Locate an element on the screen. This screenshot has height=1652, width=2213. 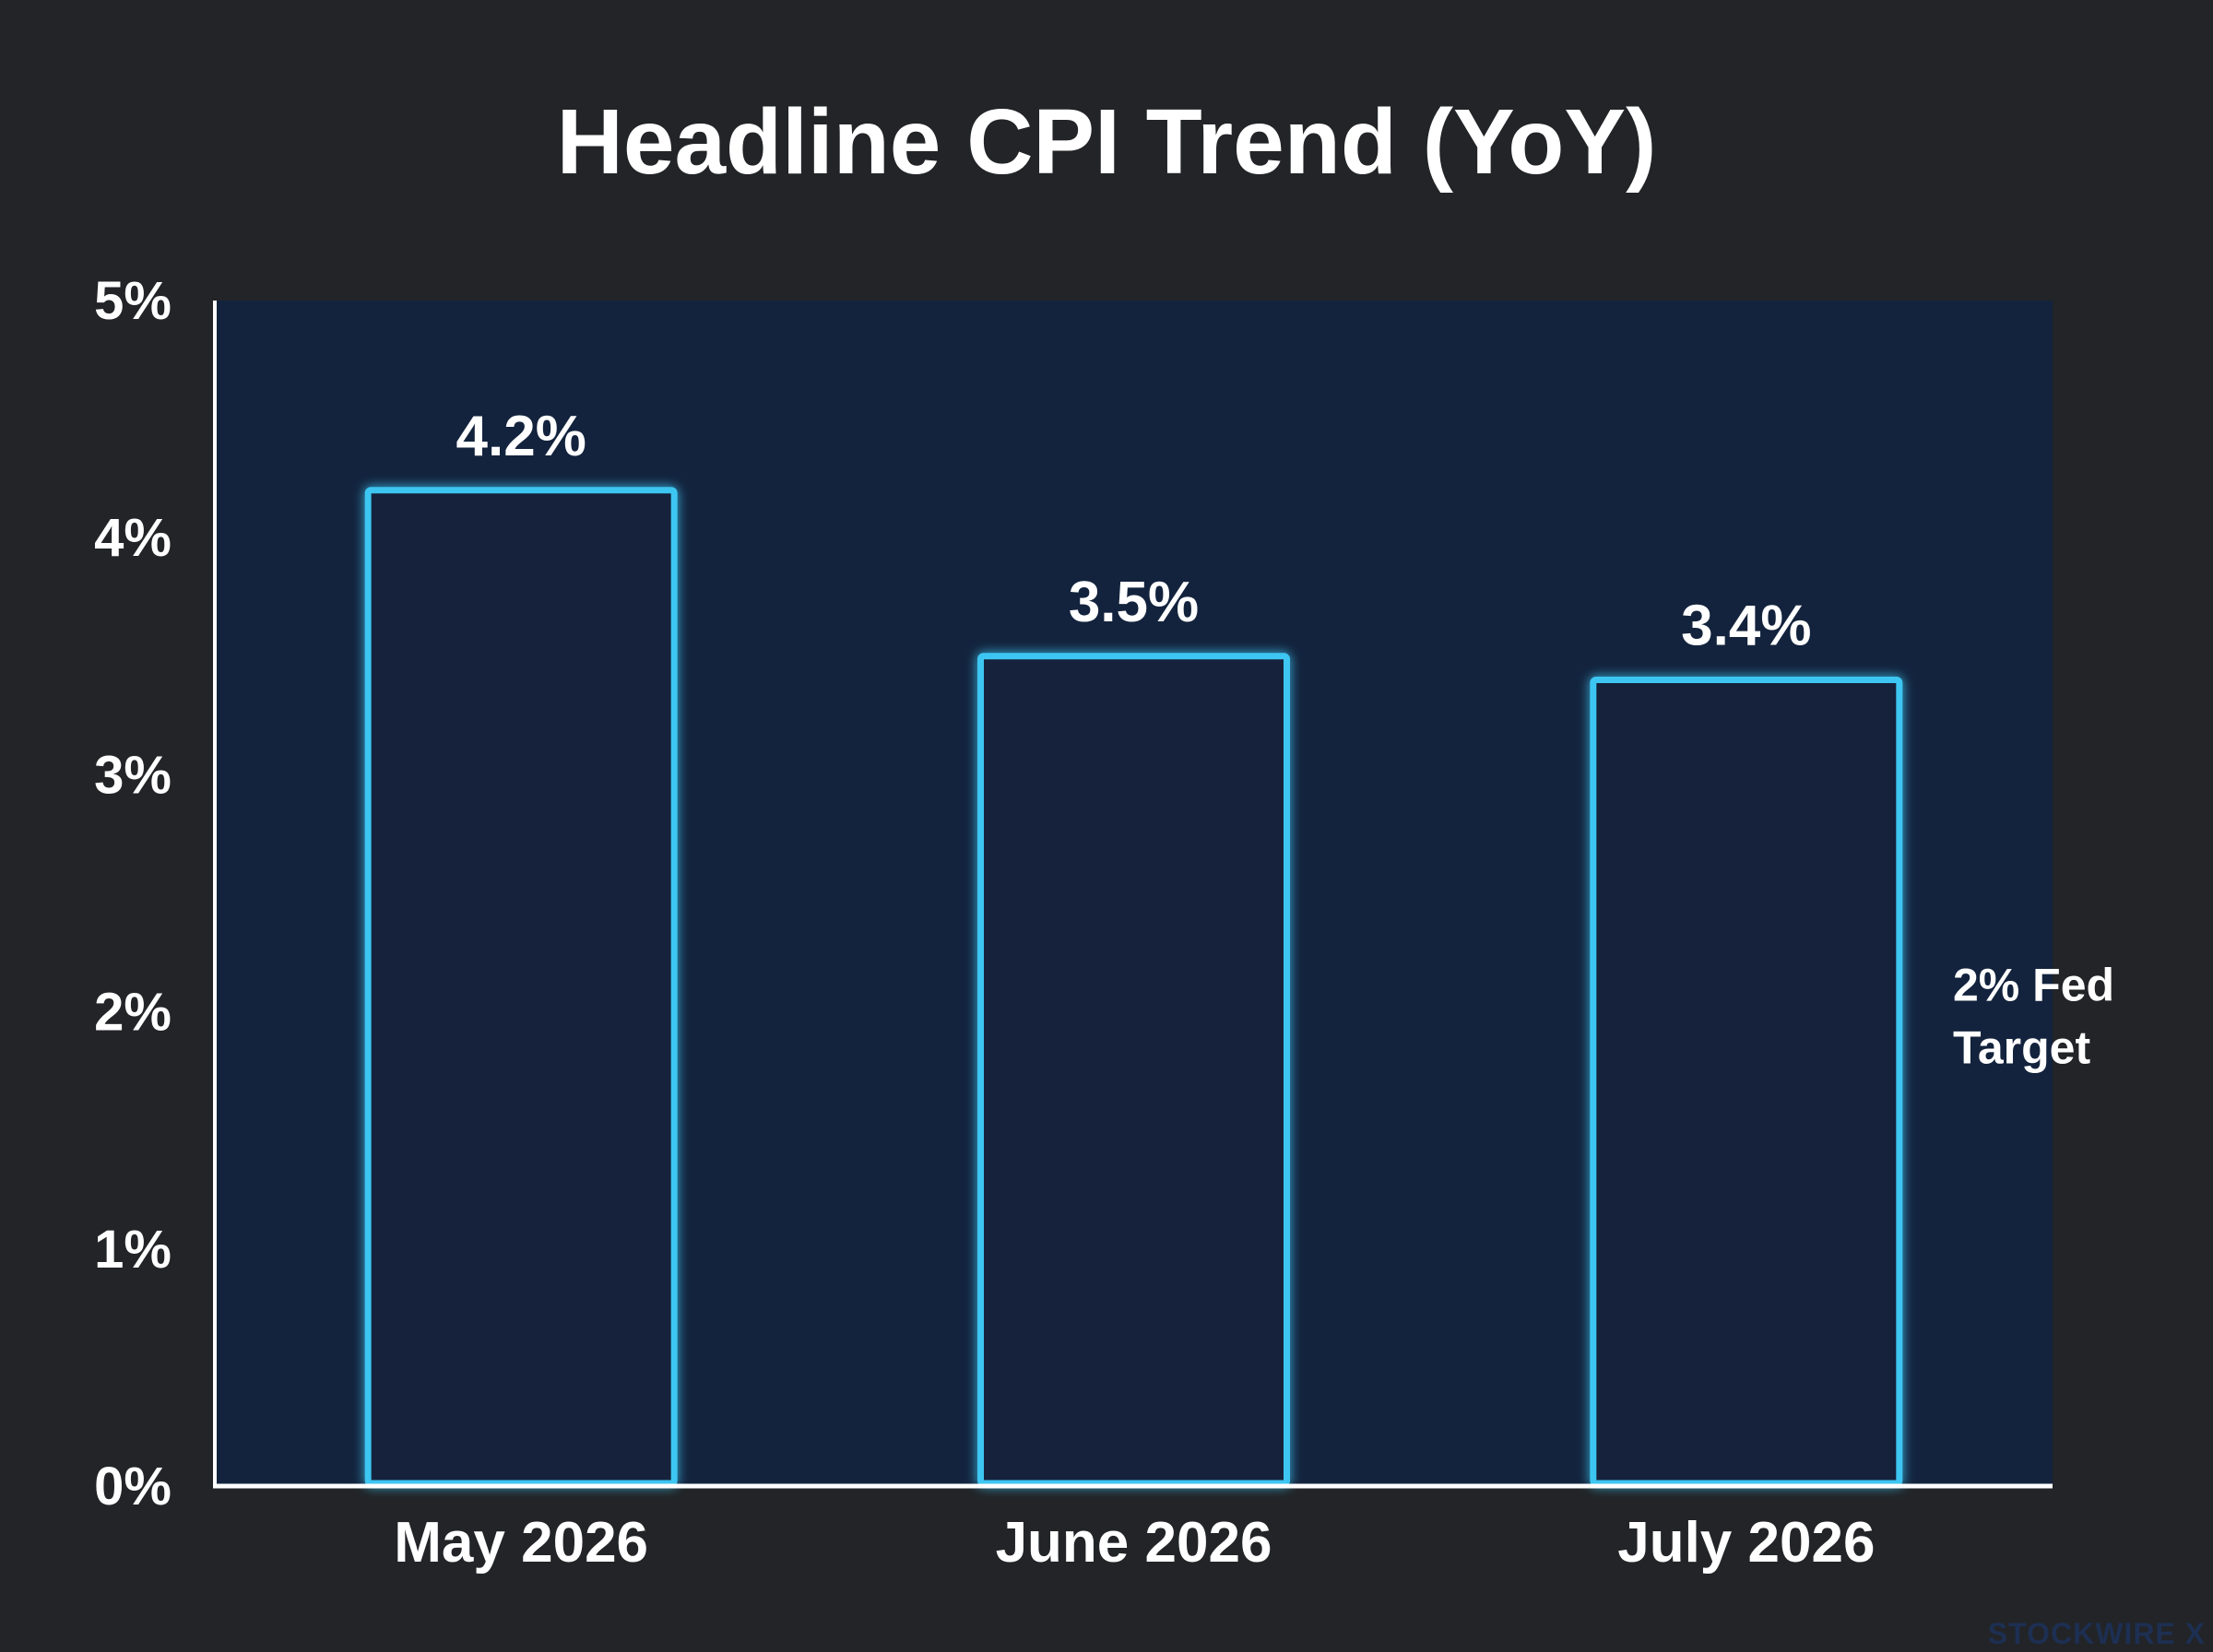
chart-title: Headline CPI Trend (YoY) is located at coordinates (1107, 142).